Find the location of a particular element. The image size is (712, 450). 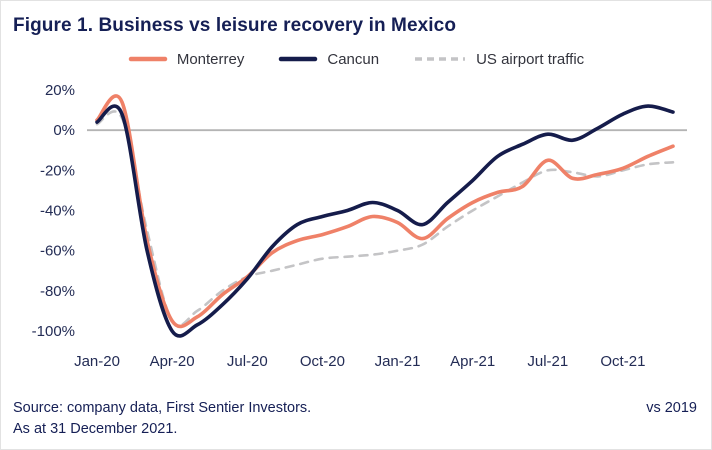

y-tick-label: -40% is located at coordinates (57, 210).